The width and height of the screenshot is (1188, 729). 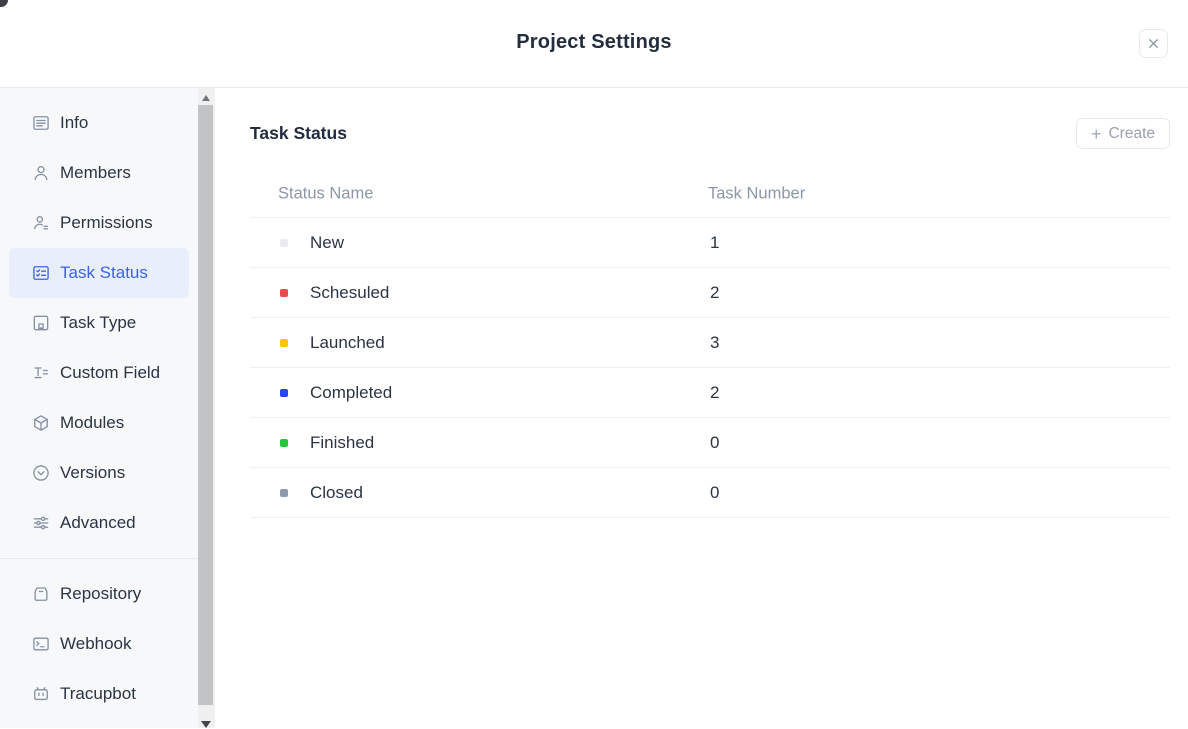 I want to click on task-status-icon, so click(x=41, y=273).